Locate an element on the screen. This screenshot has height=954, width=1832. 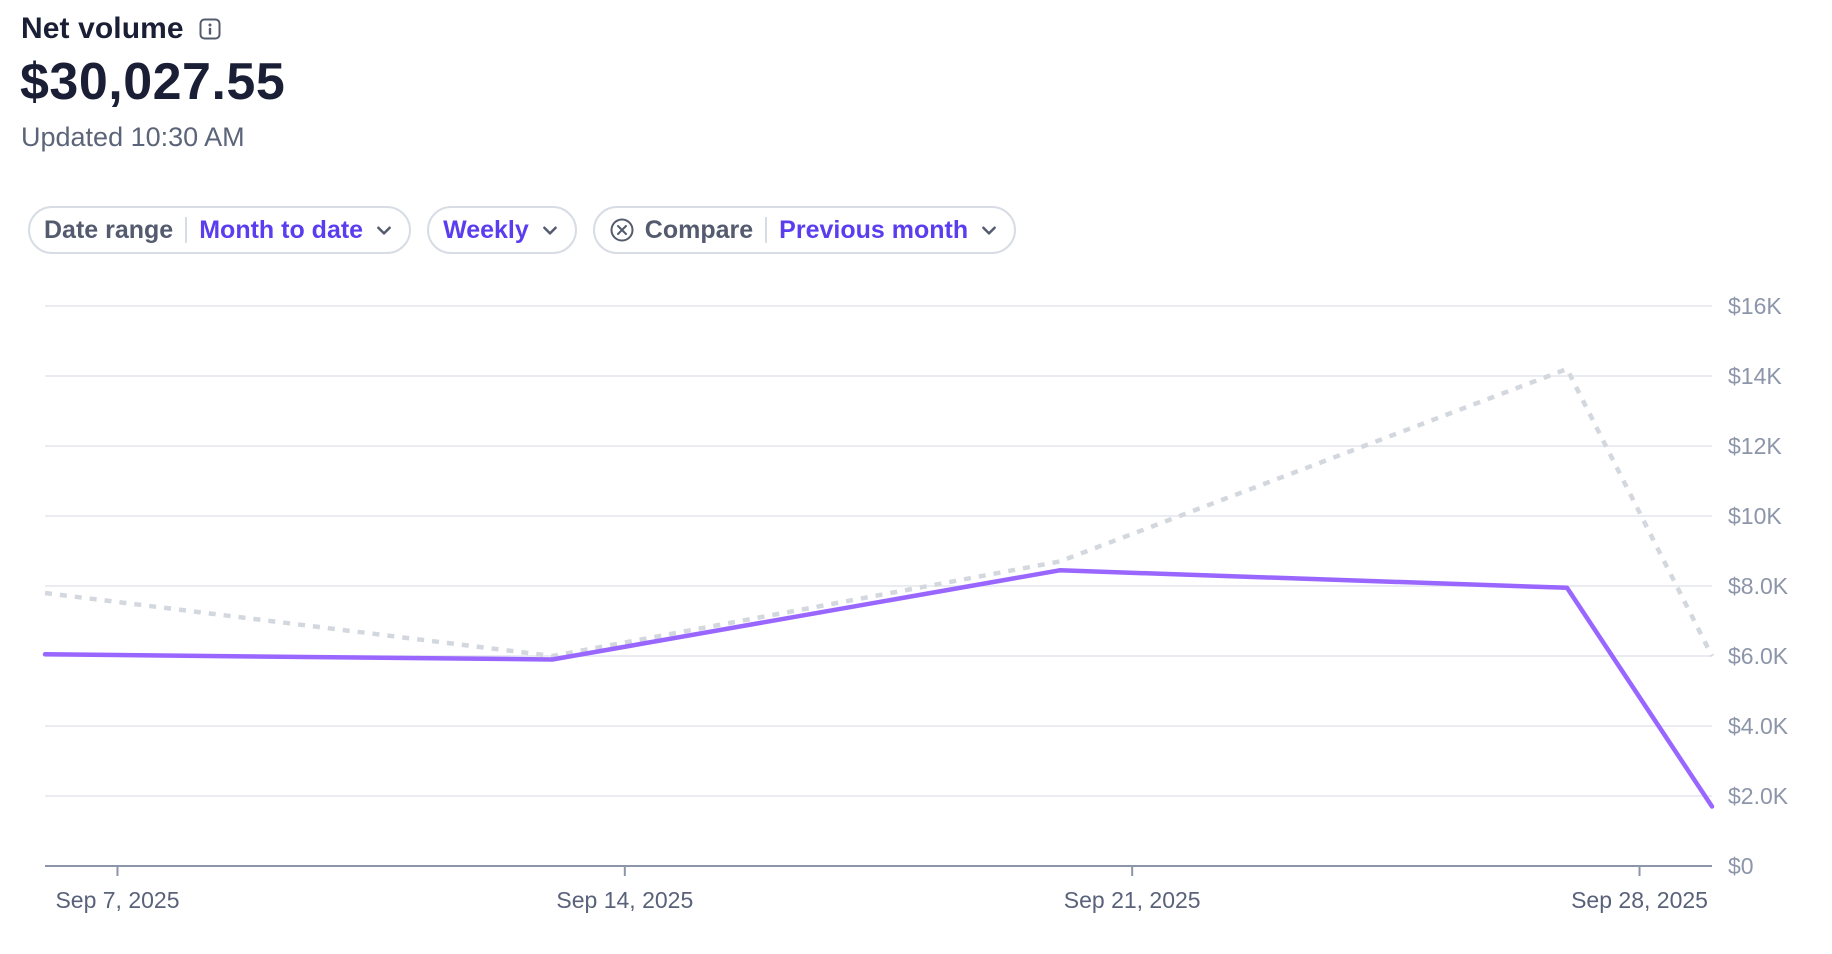
y-tick-label: $14K is located at coordinates (1755, 376).